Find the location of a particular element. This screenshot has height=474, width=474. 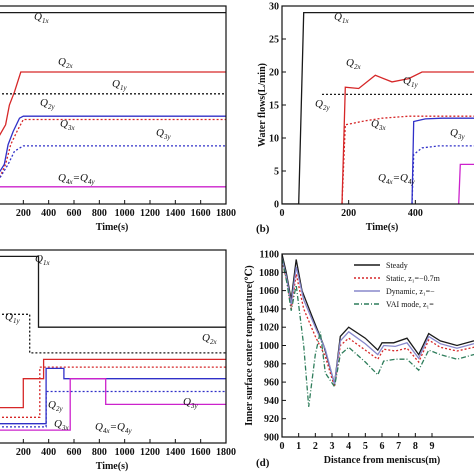

y-tick-label: 960 is located at coordinates (271, 383).